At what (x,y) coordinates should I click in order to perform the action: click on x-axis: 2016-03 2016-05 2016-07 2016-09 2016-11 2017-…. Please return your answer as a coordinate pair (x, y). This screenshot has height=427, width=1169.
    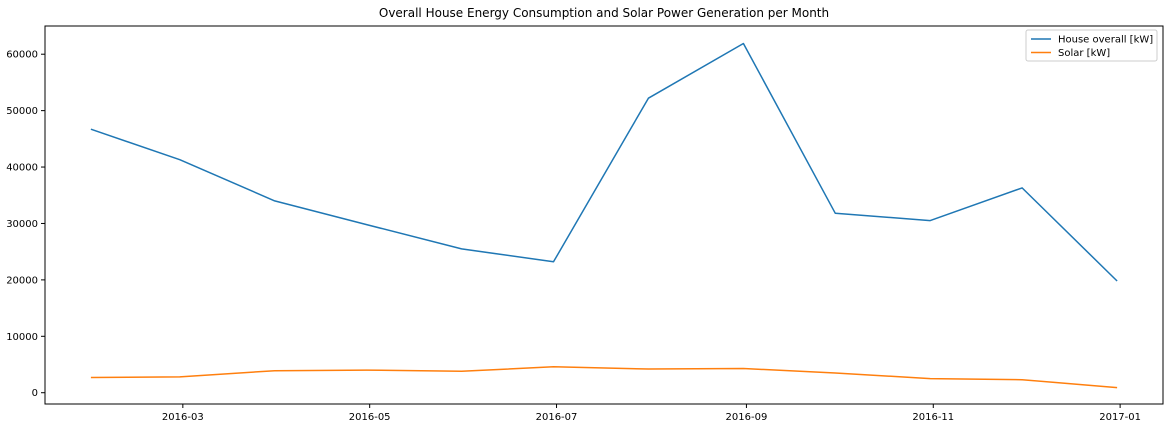
    Looking at the image, I should click on (651, 413).